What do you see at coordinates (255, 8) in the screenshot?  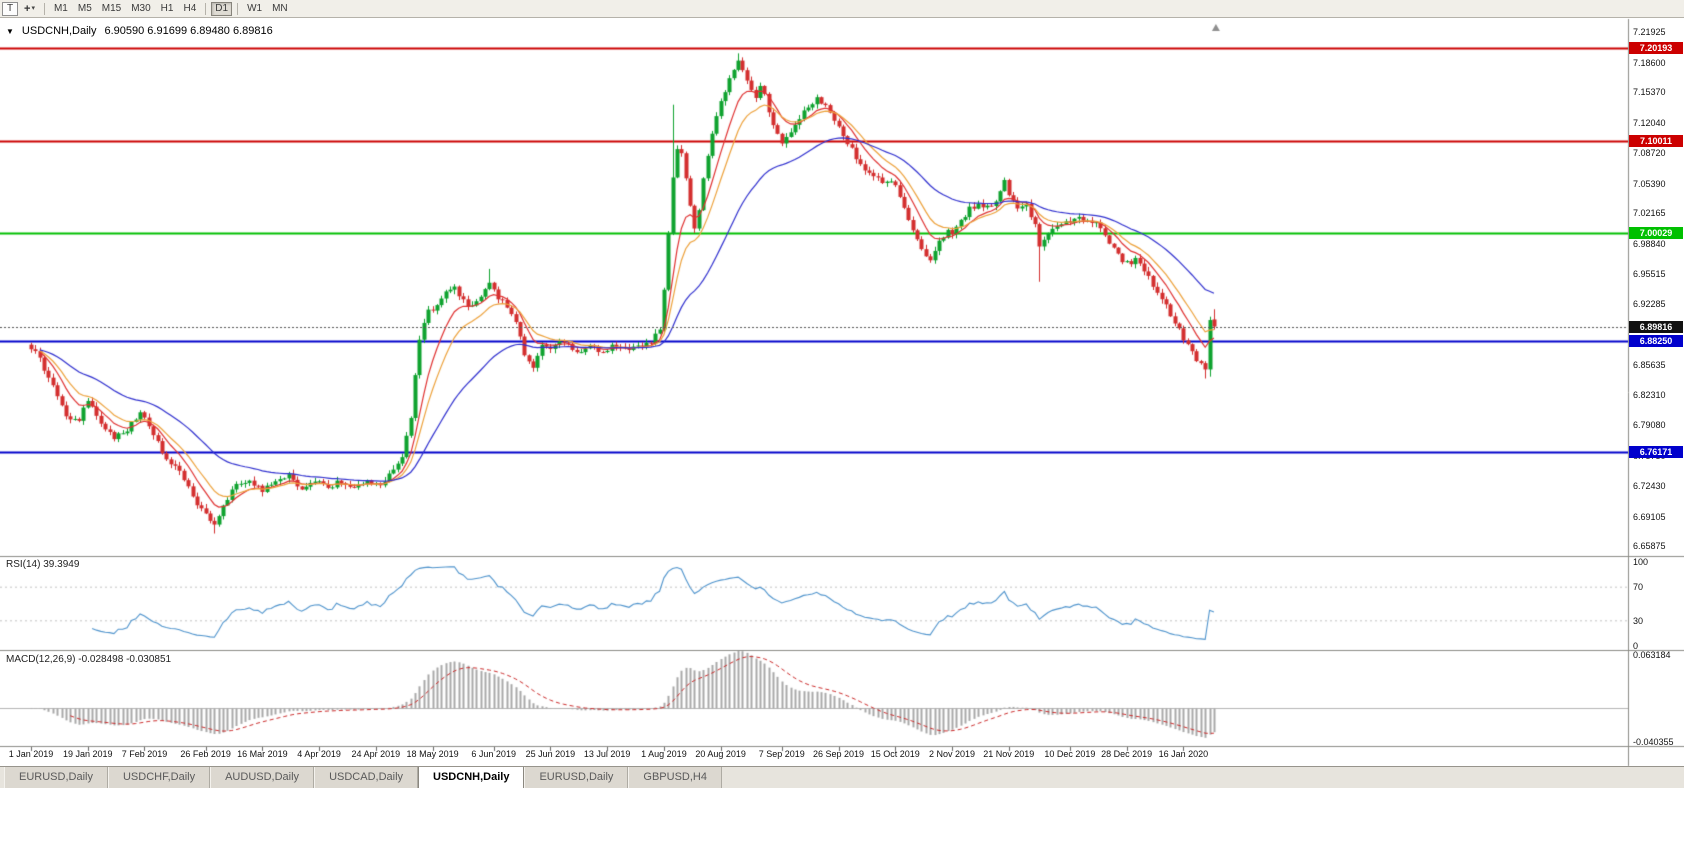 I see `timeframe-w1: W1` at bounding box center [255, 8].